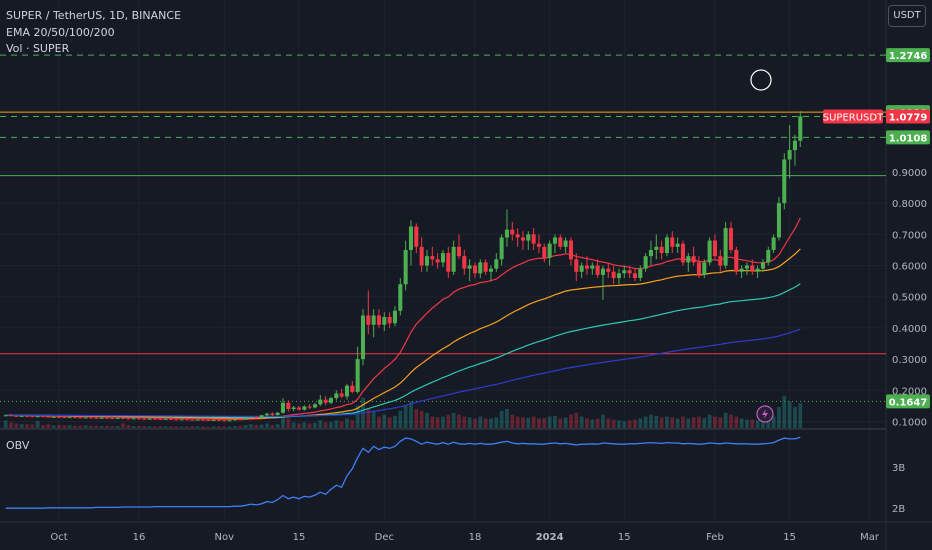  What do you see at coordinates (58, 537) in the screenshot?
I see `time-tick-label: Oct` at bounding box center [58, 537].